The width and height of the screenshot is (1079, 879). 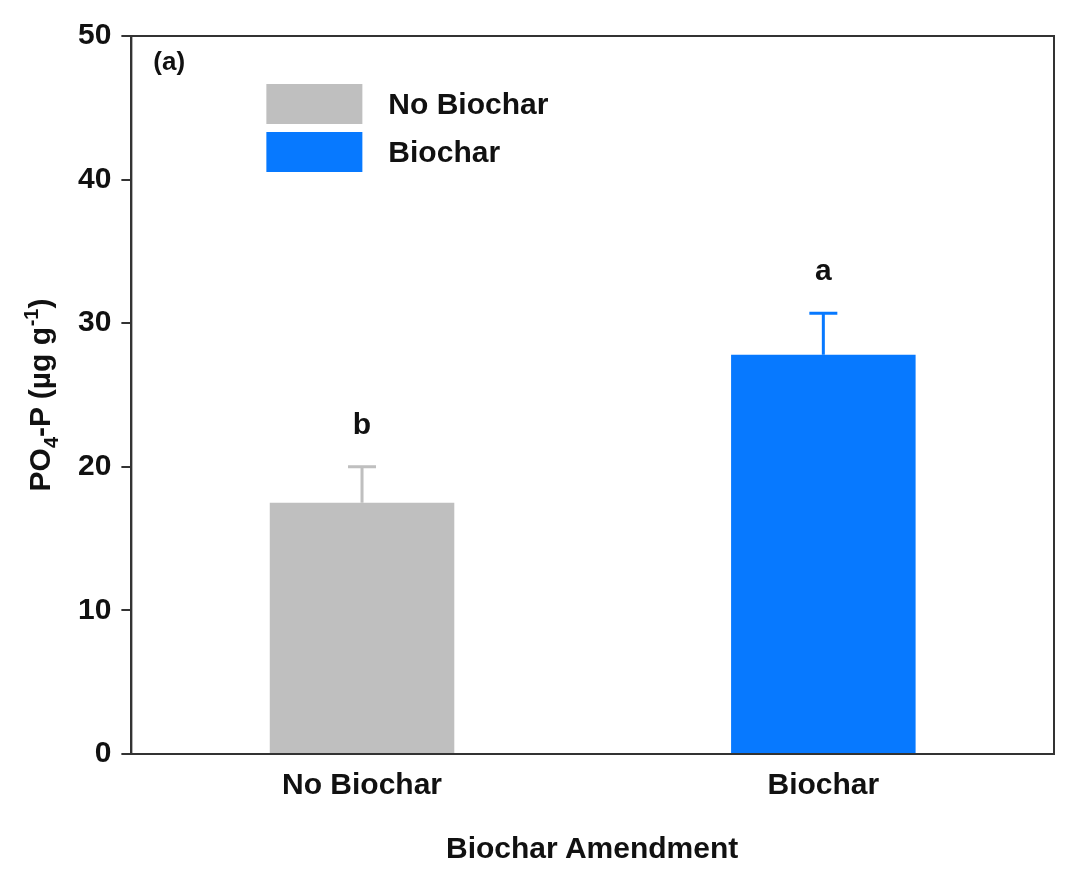 I want to click on annotation: (a), so click(x=169, y=61).